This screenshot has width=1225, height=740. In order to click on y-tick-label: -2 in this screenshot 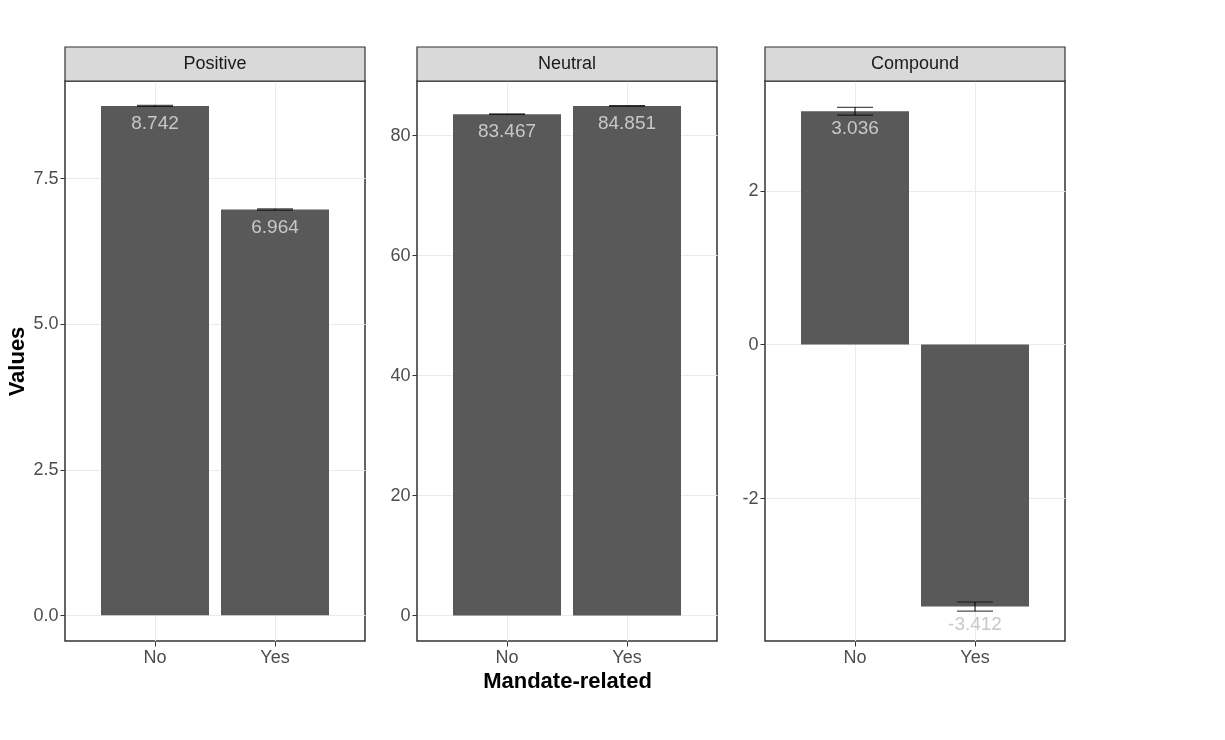, I will do `click(750, 497)`.